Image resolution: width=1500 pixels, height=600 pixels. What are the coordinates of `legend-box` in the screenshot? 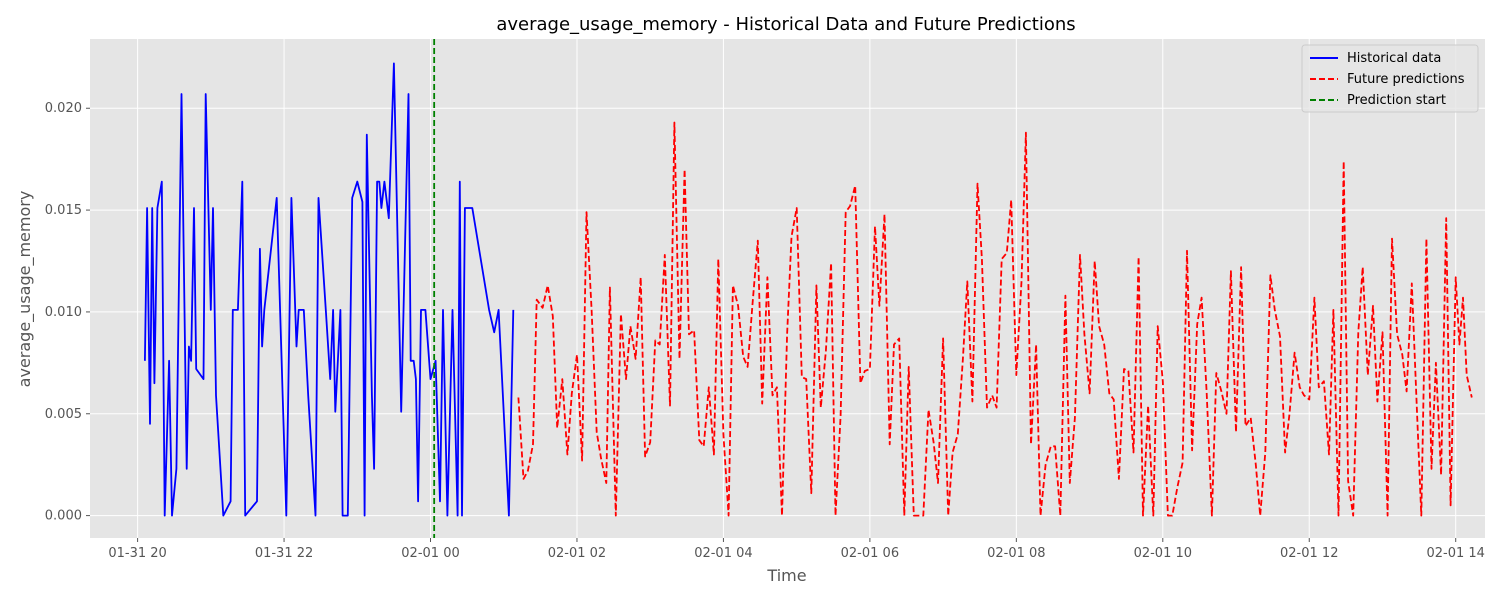 It's located at (1390, 78).